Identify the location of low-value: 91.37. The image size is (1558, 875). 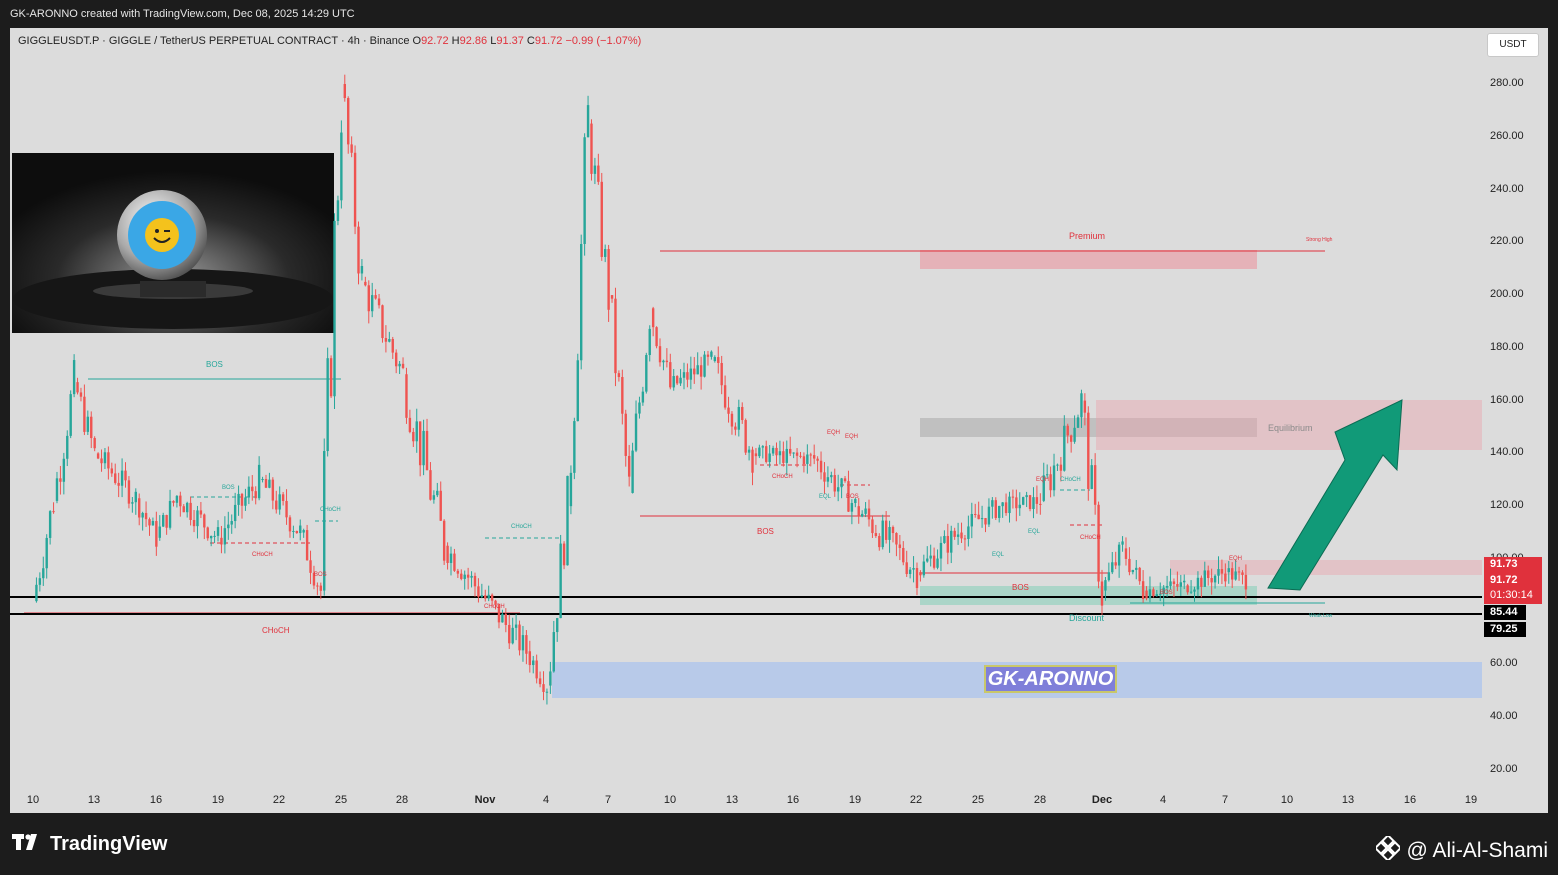
(510, 41).